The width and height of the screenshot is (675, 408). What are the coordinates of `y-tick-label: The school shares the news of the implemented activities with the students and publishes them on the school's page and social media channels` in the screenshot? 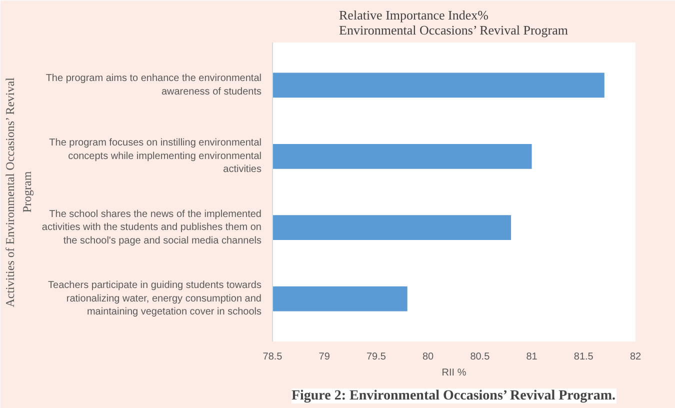 It's located at (152, 227).